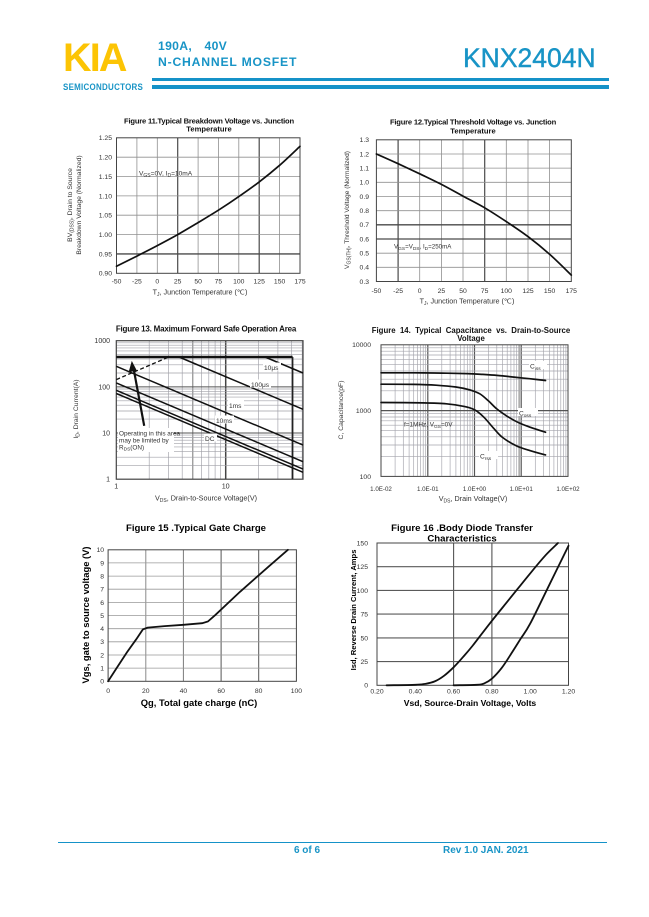  Describe the element at coordinates (102, 655) in the screenshot. I see `svg-text: 2` at that location.